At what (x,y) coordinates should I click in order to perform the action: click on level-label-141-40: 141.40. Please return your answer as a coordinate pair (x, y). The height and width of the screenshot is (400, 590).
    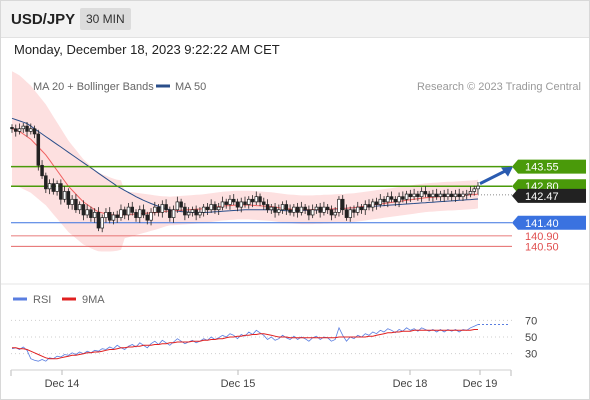
    Looking at the image, I should click on (542, 224).